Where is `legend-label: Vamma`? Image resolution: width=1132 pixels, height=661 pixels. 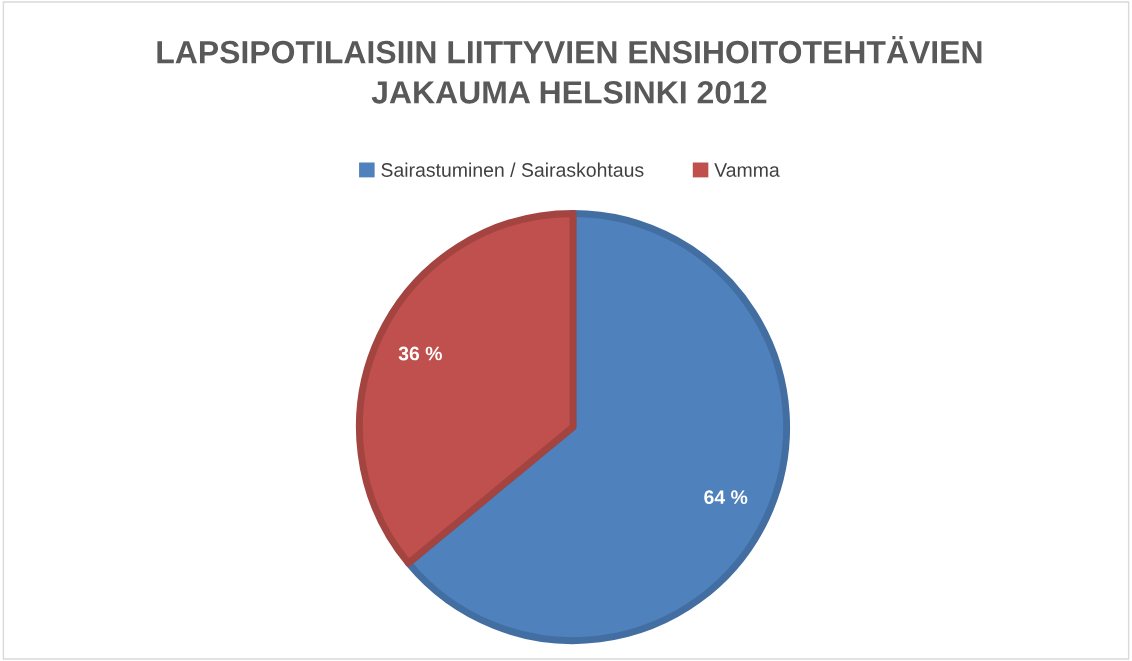 legend-label: Vamma is located at coordinates (747, 170).